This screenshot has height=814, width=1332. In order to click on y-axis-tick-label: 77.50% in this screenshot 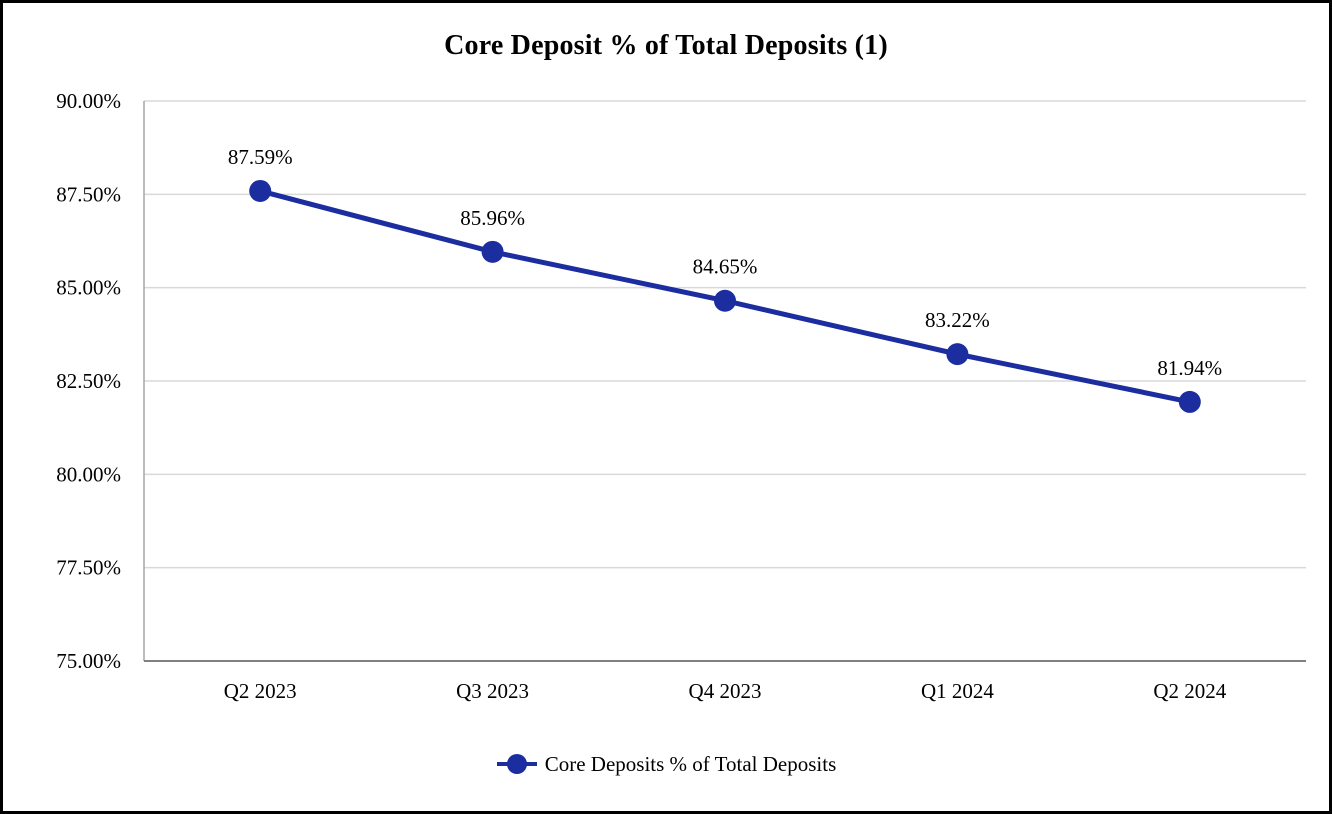, I will do `click(88, 568)`.